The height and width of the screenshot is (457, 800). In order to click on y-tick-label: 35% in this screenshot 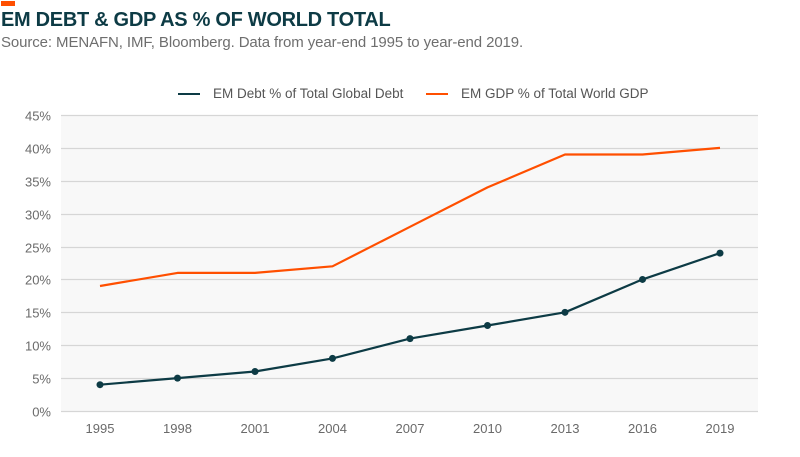, I will do `click(38, 182)`.